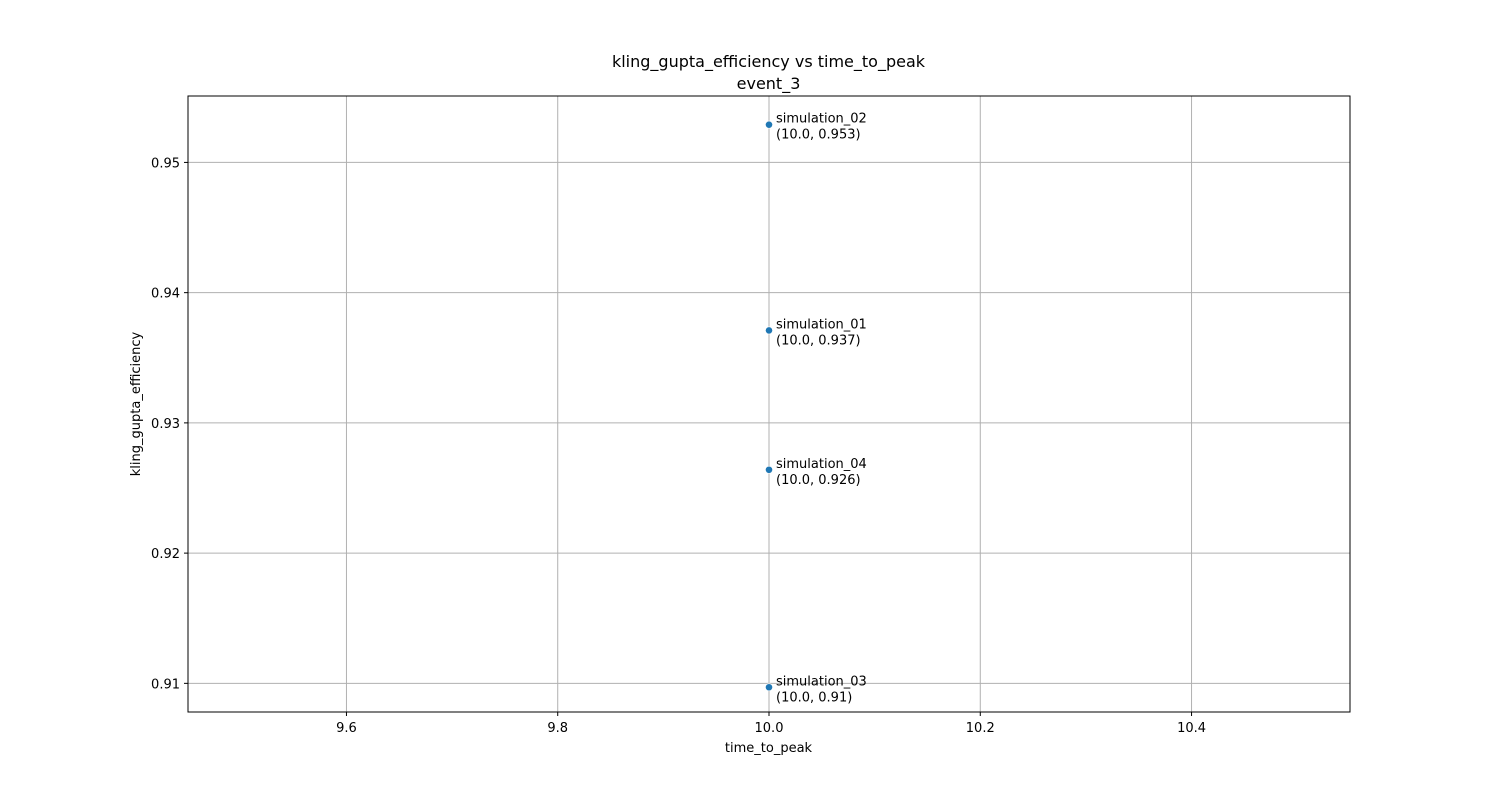 This screenshot has width=1500, height=800. What do you see at coordinates (769, 748) in the screenshot?
I see `x-axis-label: time_to_peak` at bounding box center [769, 748].